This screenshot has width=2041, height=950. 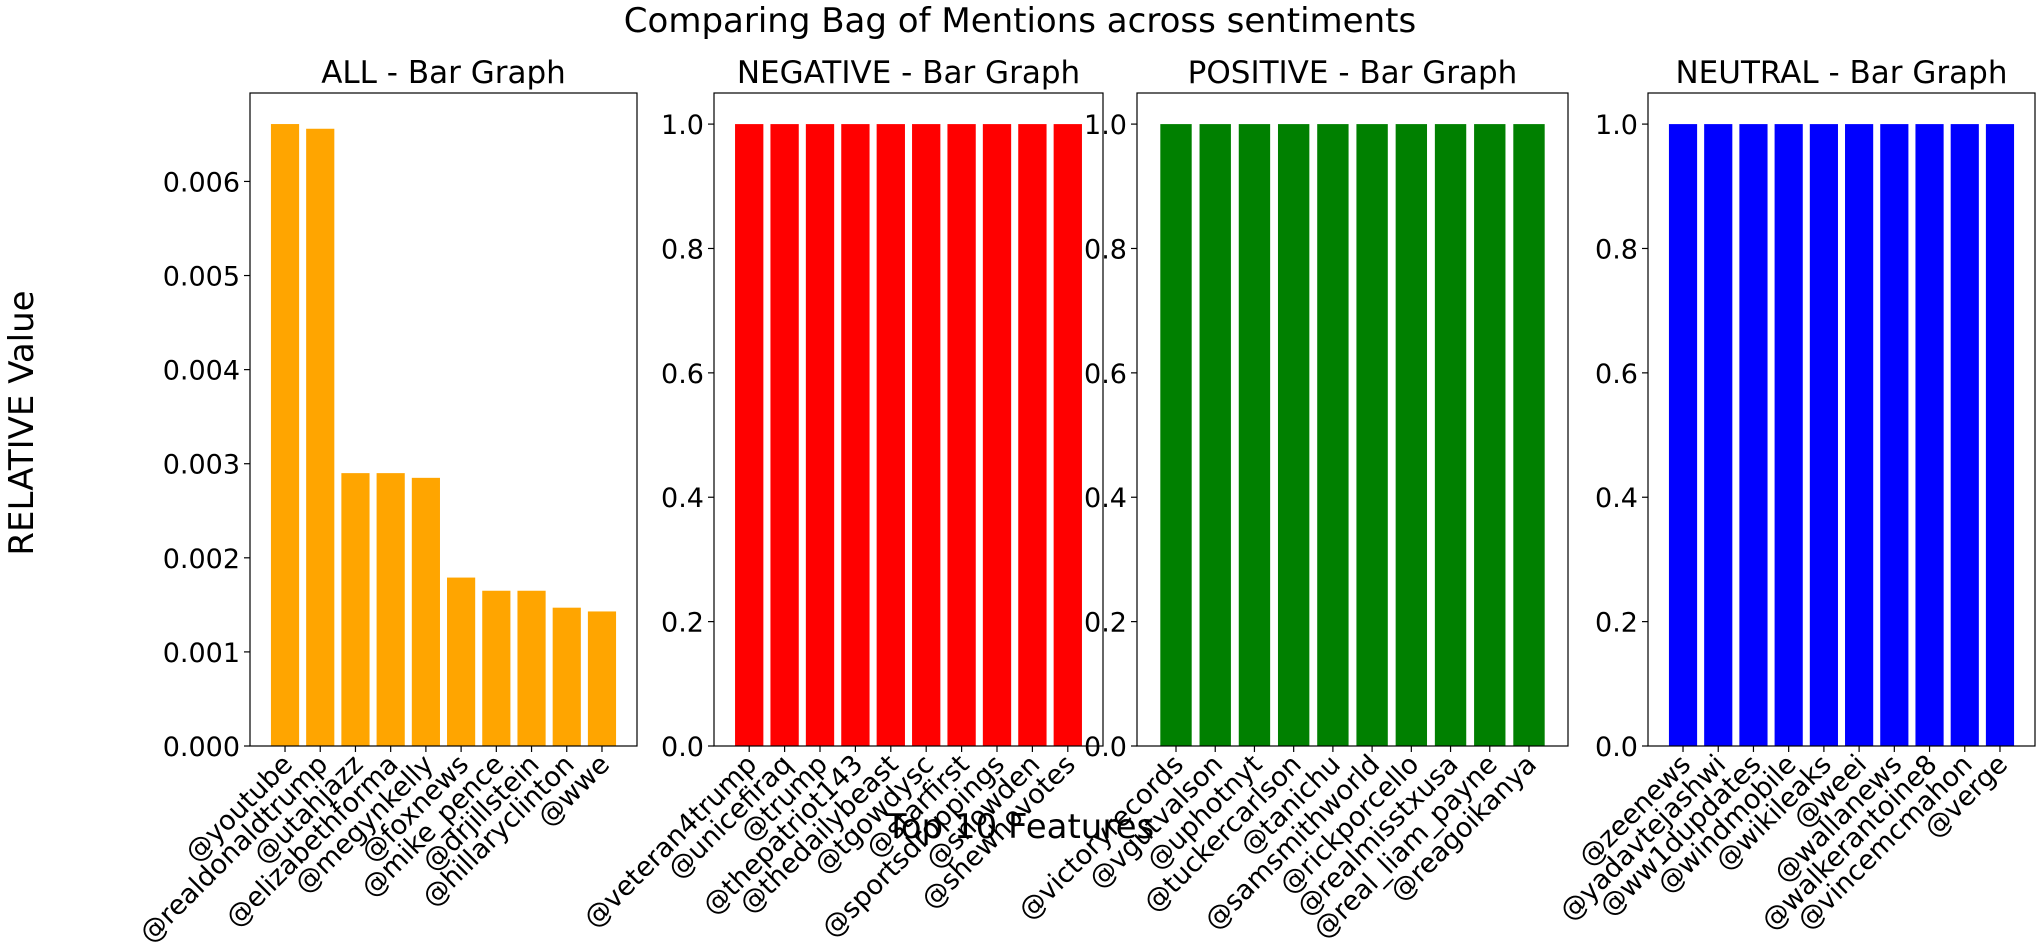 What do you see at coordinates (201, 559) in the screenshot?
I see `y-tick-label: 0.002` at bounding box center [201, 559].